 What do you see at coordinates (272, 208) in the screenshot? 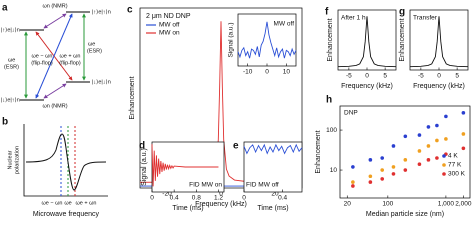
I see `x-axis-label: Time (ms)` at bounding box center [272, 208].